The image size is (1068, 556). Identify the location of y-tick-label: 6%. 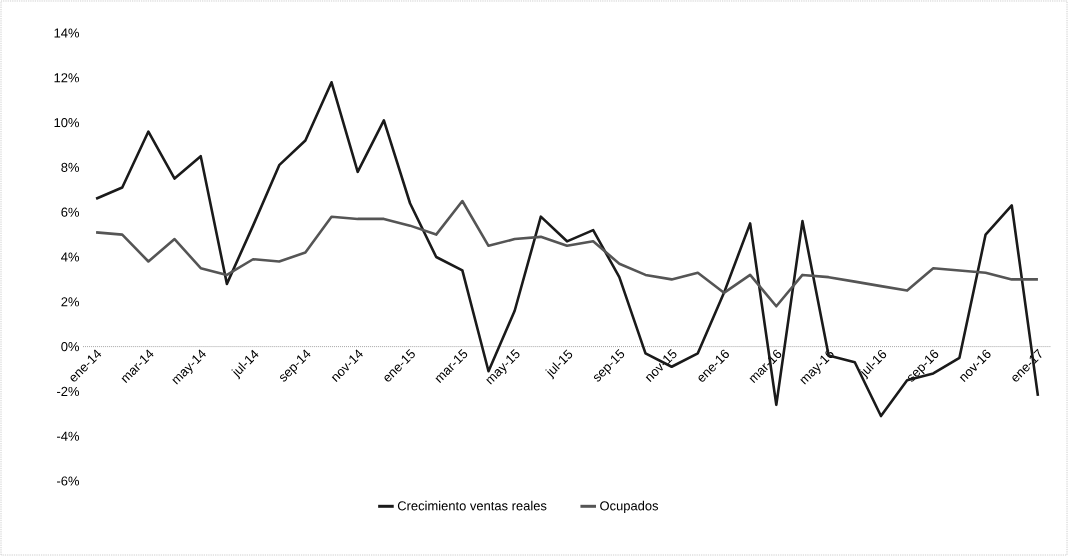
(70, 212).